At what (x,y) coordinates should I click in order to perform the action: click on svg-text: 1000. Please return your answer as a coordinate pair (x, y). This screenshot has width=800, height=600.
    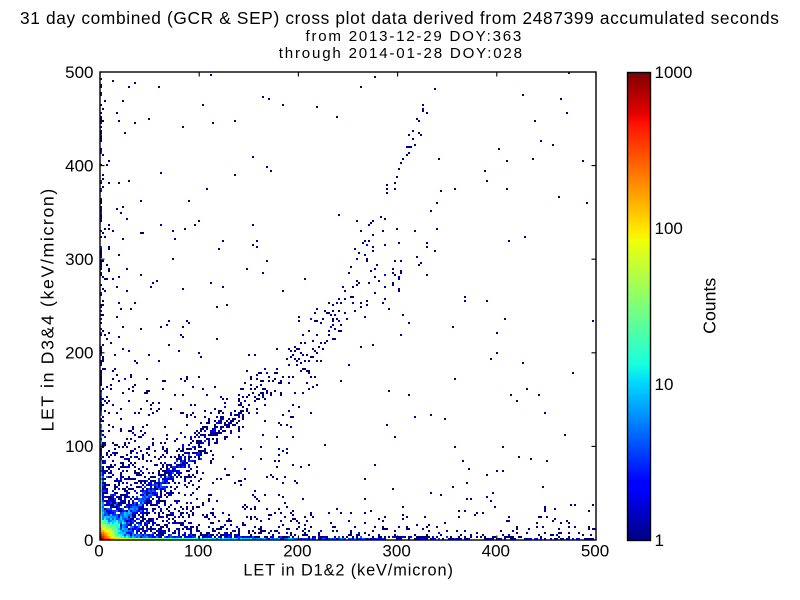
    Looking at the image, I should click on (674, 72).